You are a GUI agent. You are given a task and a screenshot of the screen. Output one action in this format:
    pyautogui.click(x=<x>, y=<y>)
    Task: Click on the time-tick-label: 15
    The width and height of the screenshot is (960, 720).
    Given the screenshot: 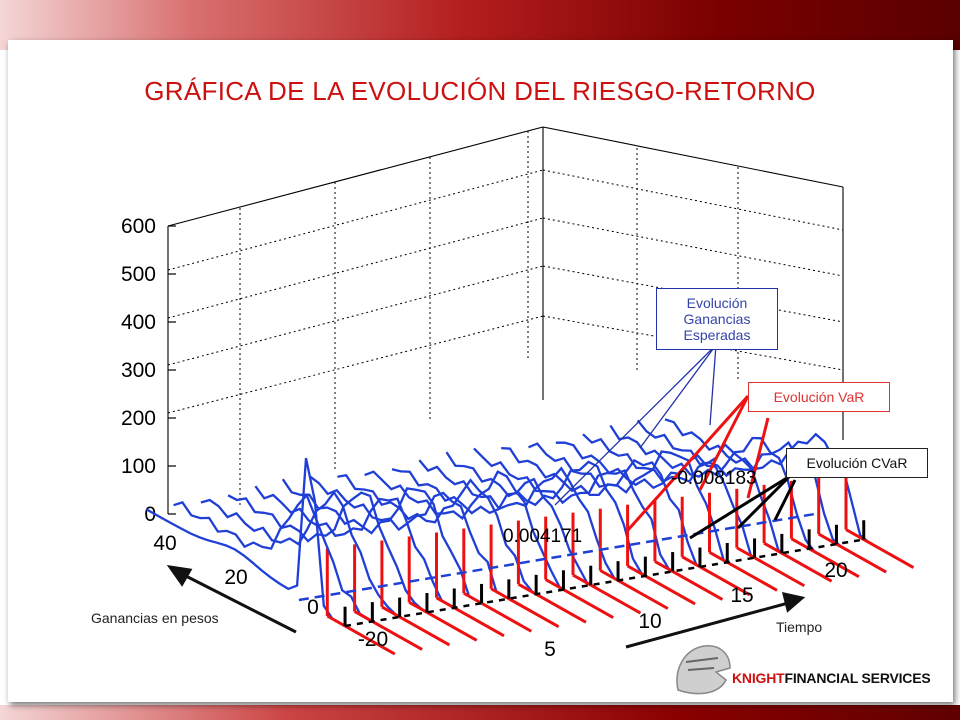 What is the action you would take?
    pyautogui.click(x=741, y=595)
    